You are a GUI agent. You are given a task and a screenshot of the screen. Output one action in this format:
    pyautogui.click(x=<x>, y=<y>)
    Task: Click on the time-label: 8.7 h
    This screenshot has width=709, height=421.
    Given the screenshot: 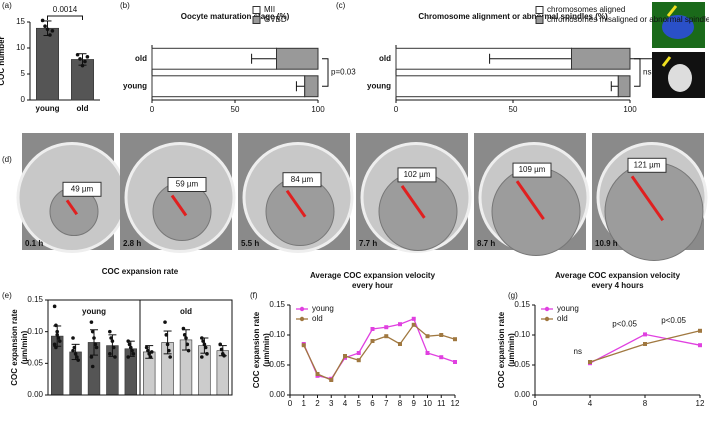 What is the action you would take?
    pyautogui.click(x=486, y=243)
    